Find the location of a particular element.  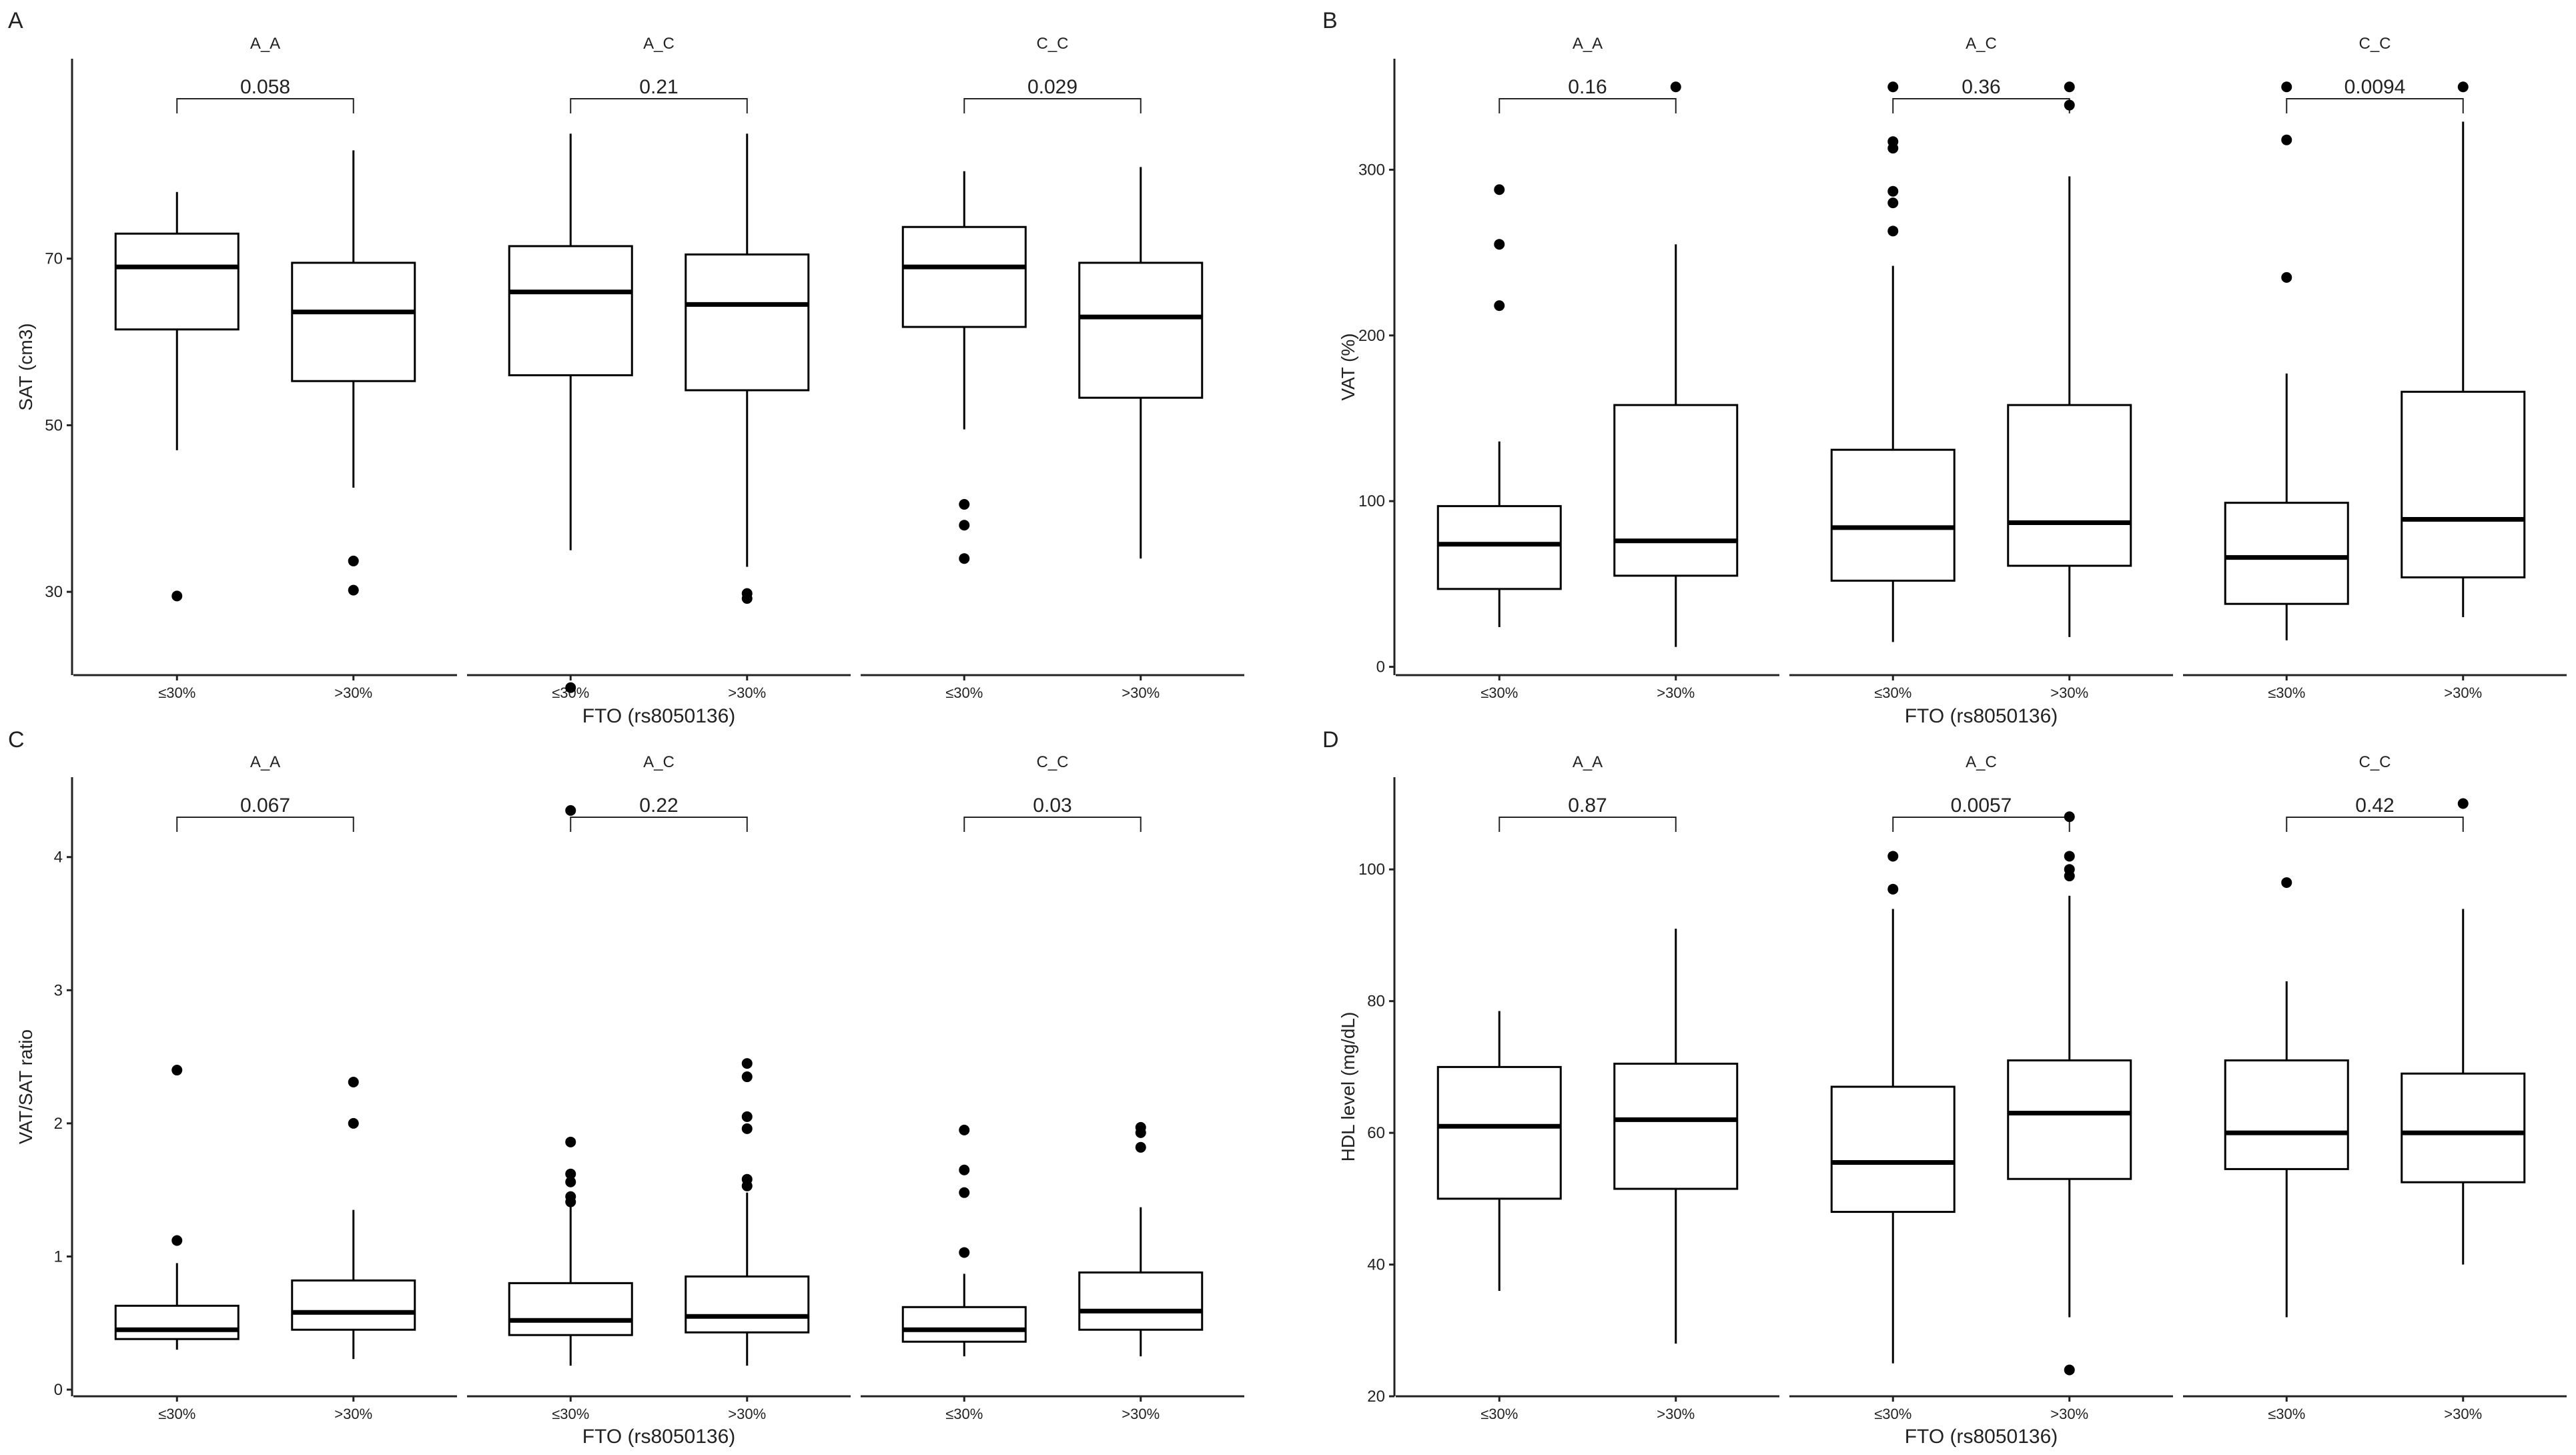

p-value-label: 0.0094 is located at coordinates (2375, 87).